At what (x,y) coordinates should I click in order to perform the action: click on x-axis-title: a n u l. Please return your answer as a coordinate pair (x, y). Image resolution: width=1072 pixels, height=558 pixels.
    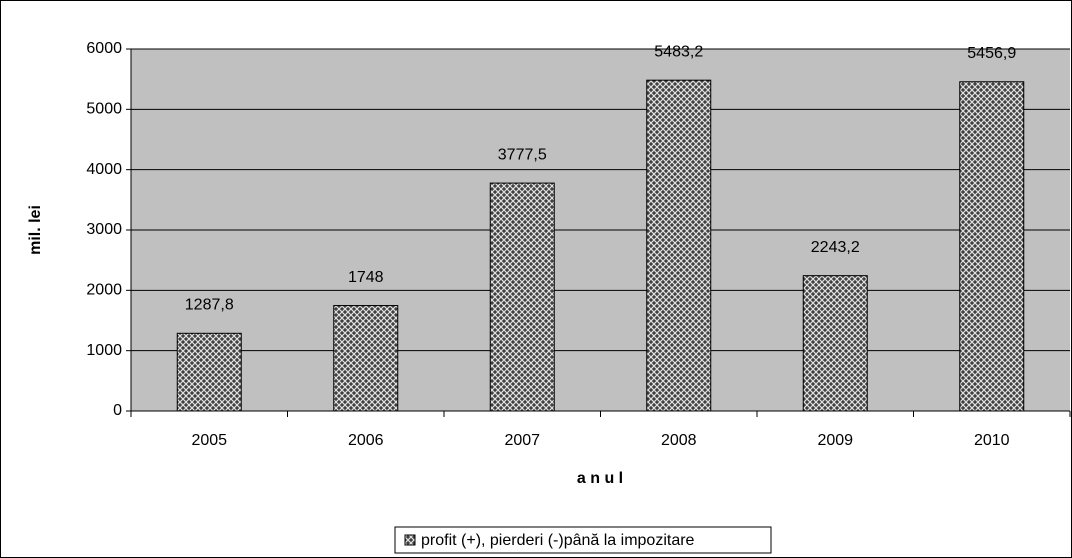
    Looking at the image, I should click on (600, 478).